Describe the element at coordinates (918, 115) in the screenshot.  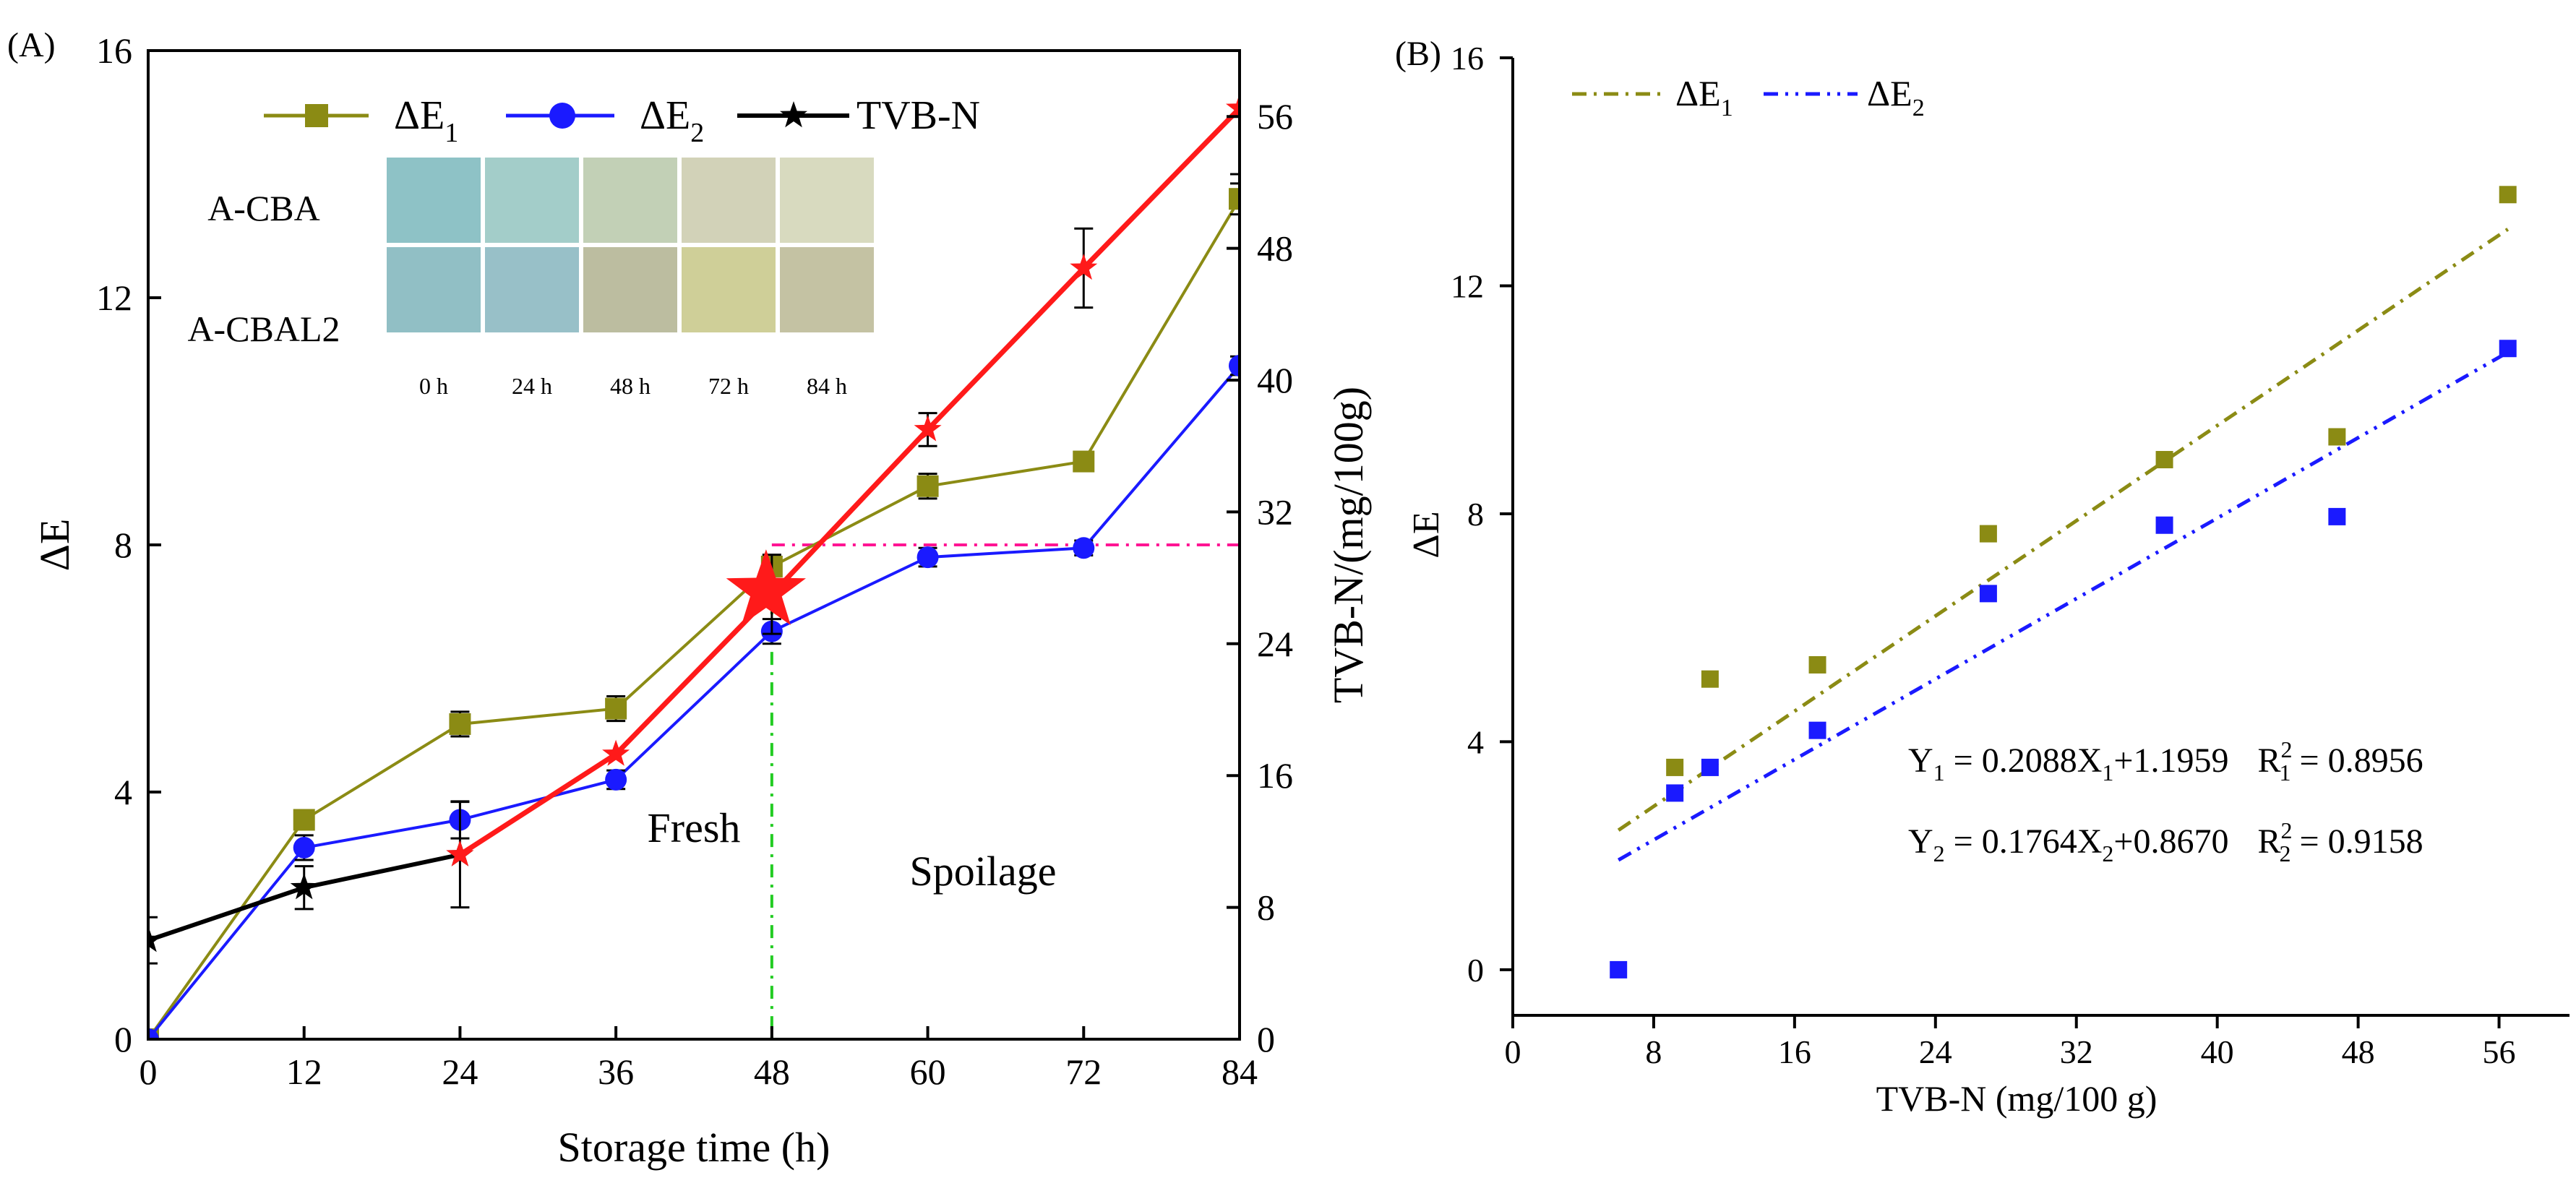
I see `legend-label-tvbn: TVB-N` at that location.